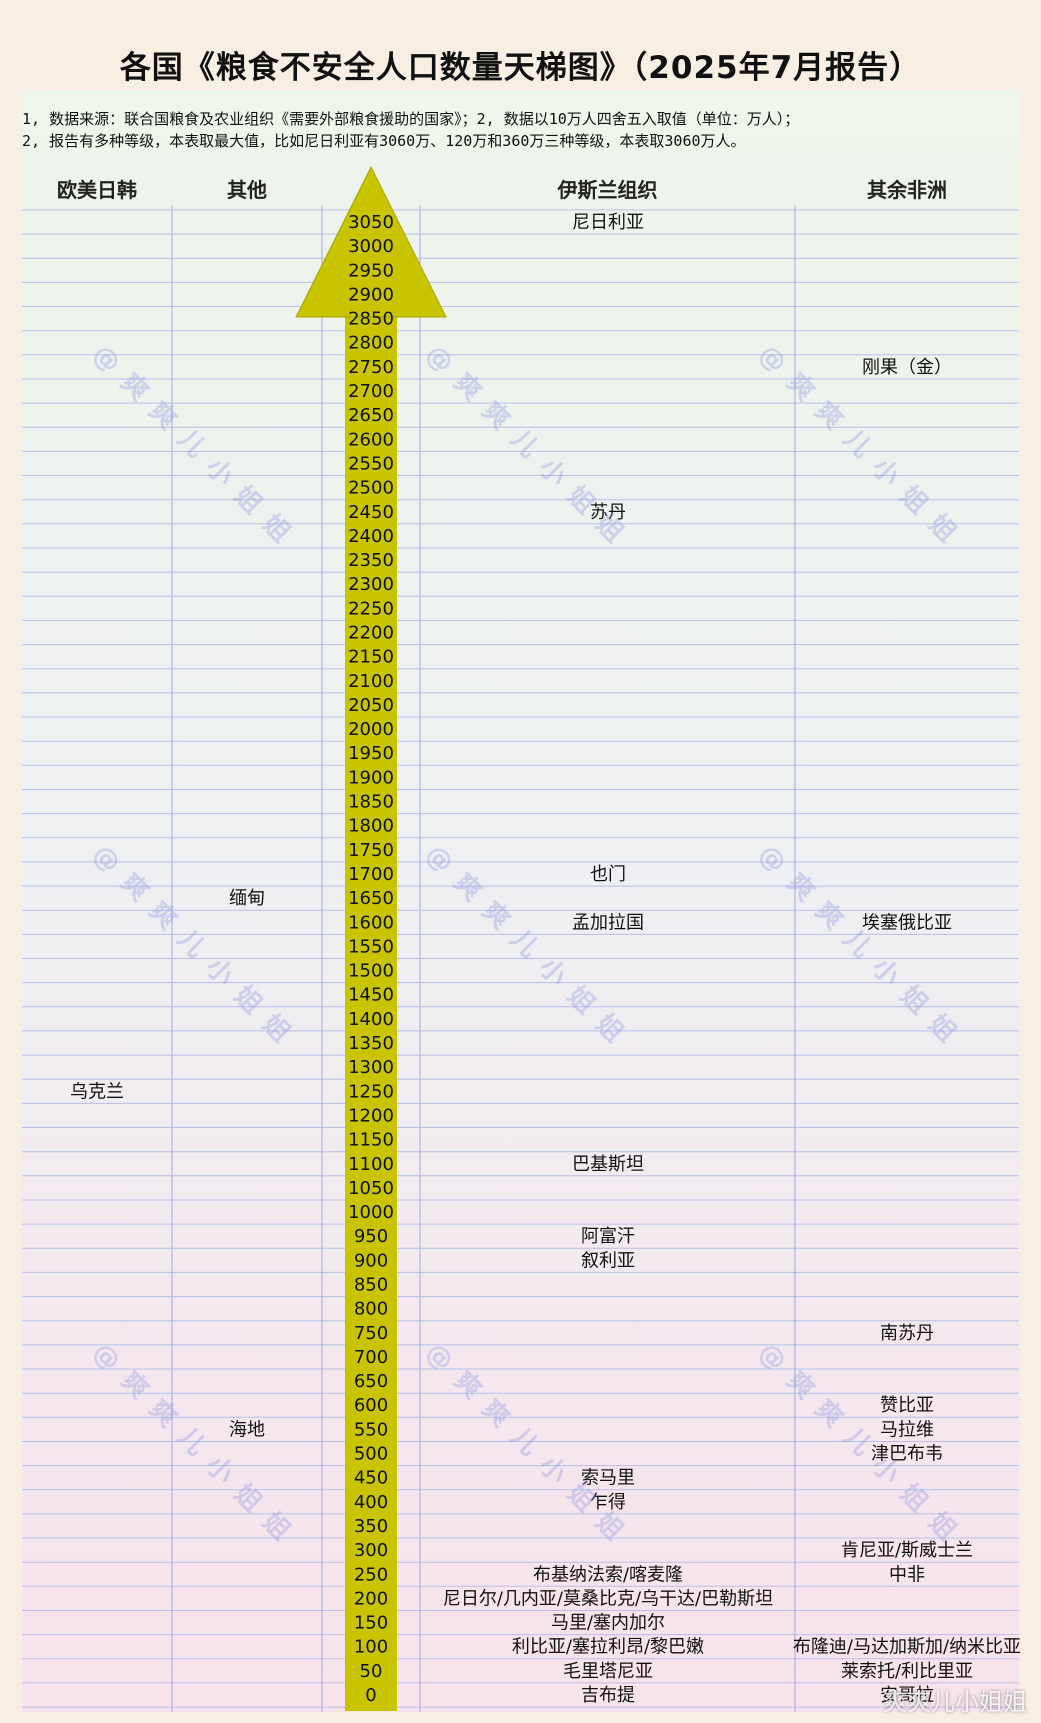 The image size is (1041, 1723). What do you see at coordinates (371, 1091) in the screenshot?
I see `axis-tick-label: 1250` at bounding box center [371, 1091].